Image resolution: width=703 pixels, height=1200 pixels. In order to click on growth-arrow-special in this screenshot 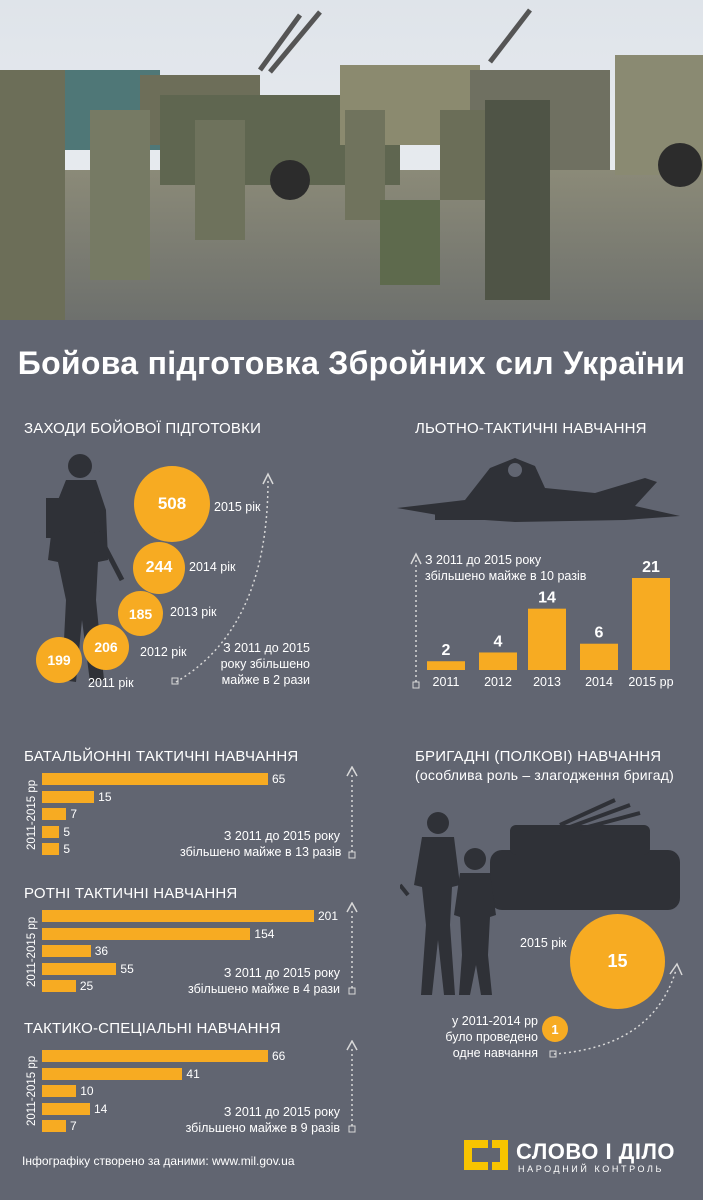, I will do `click(352, 1086)`.